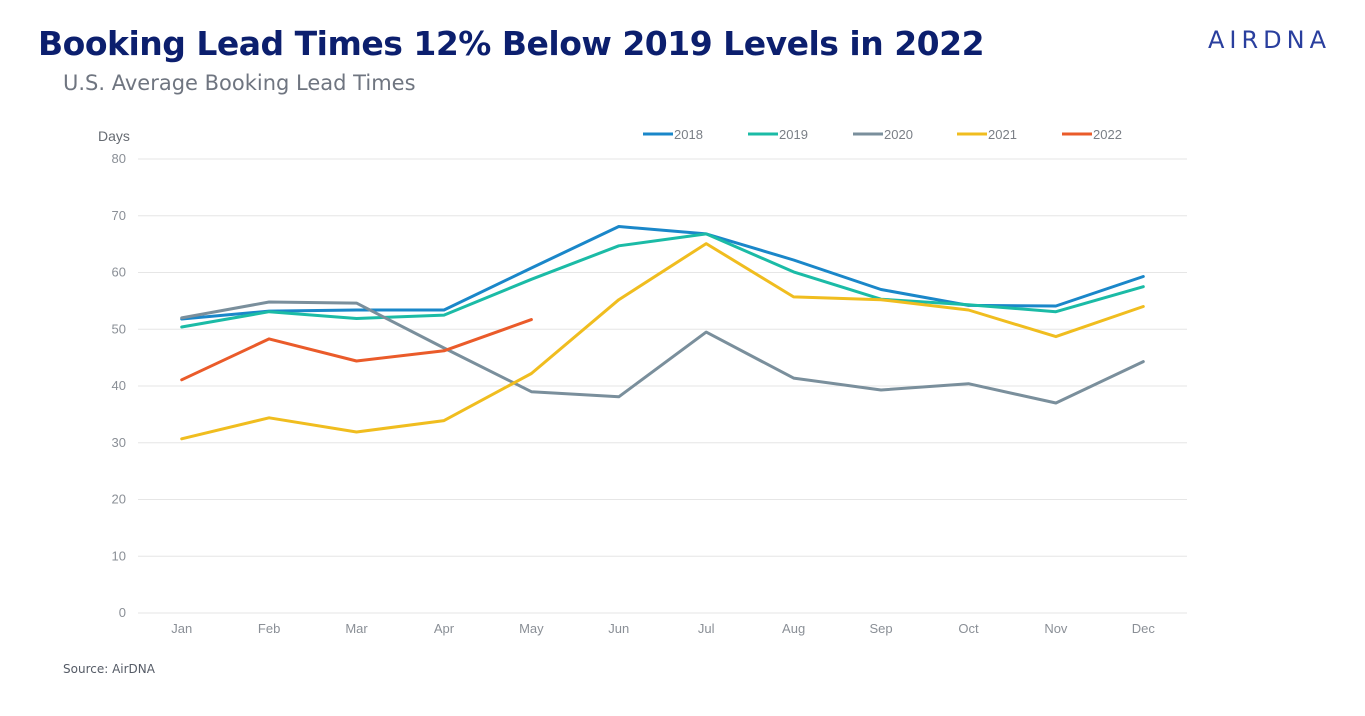 The width and height of the screenshot is (1365, 716). Describe the element at coordinates (239, 83) in the screenshot. I see `page-subtitle: U.S. Average Booking Lead Times` at that location.